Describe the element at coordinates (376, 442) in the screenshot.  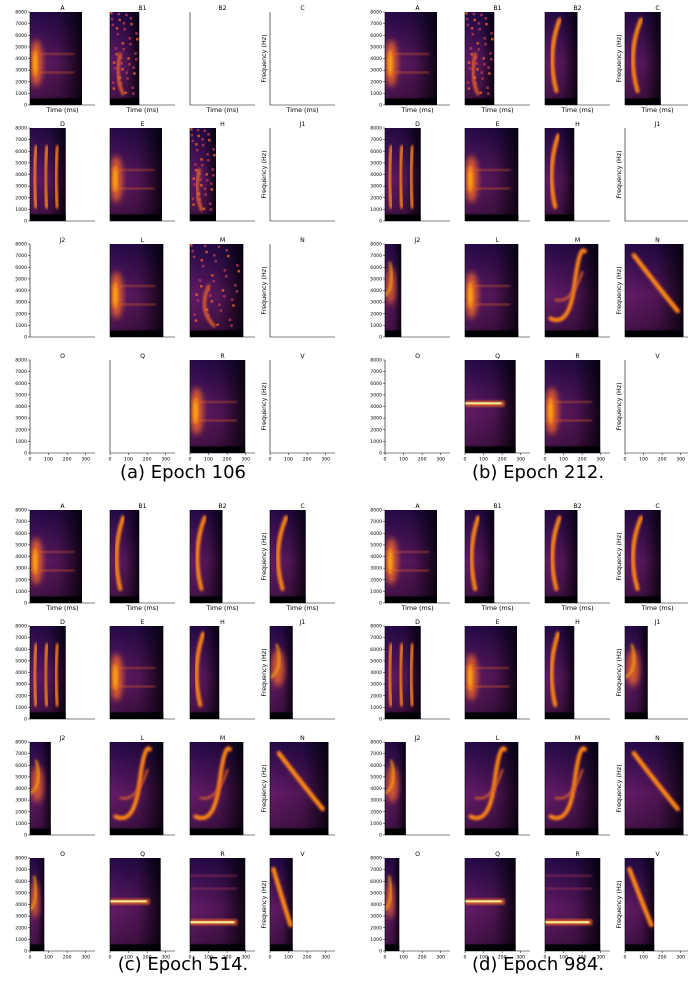
I see `y-tick-label: 1000` at that location.